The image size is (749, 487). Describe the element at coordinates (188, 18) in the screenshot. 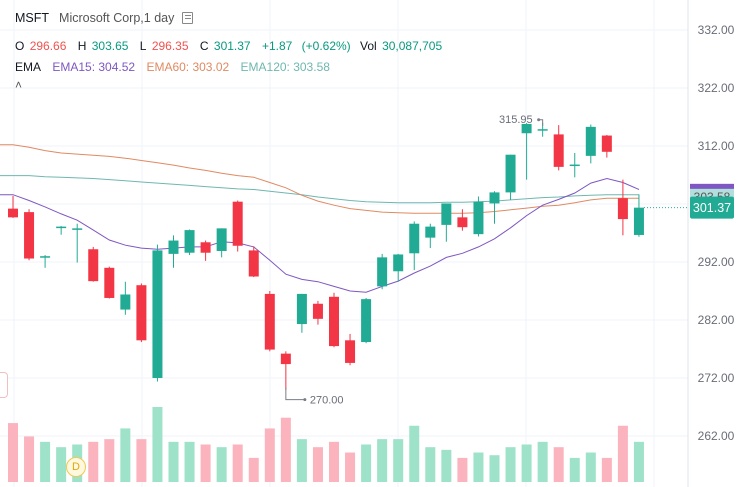

I see `menu-icon` at that location.